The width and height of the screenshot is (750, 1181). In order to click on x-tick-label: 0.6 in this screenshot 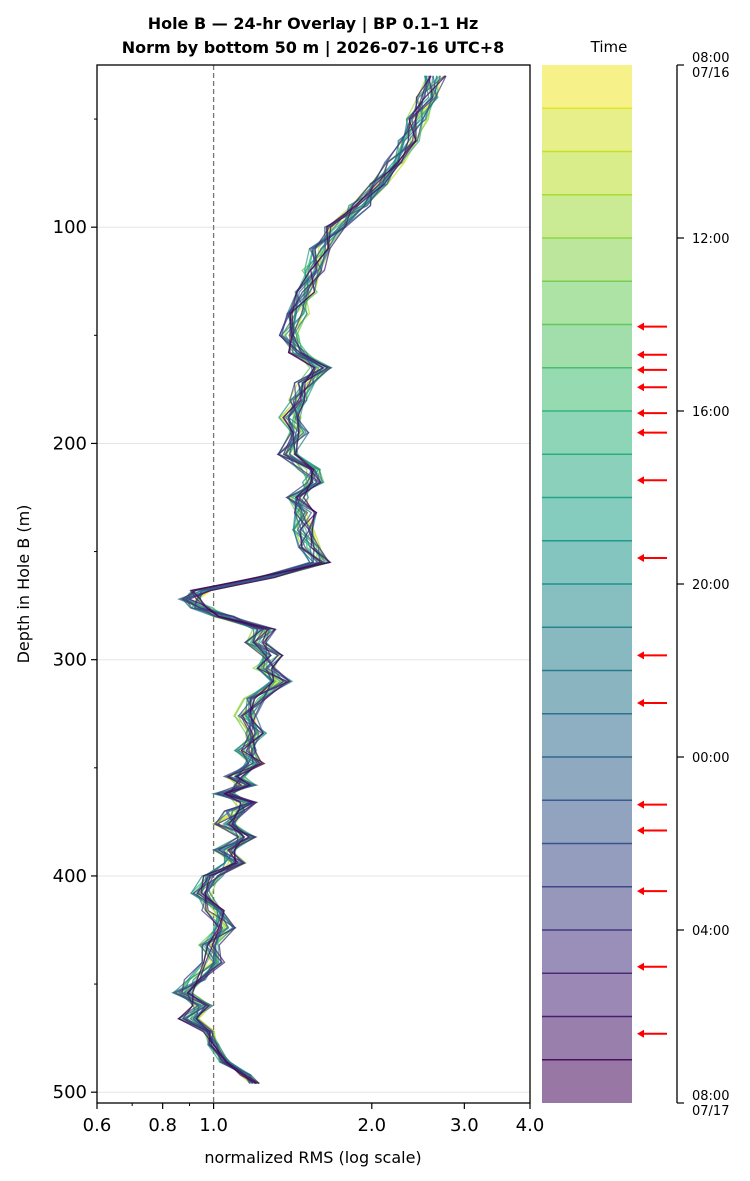, I will do `click(97, 1125)`.